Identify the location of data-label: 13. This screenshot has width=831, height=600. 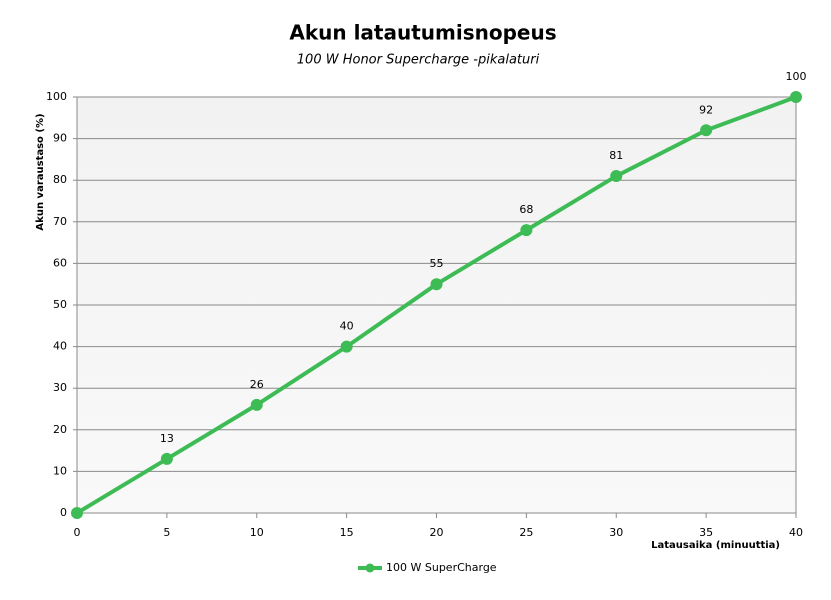
(167, 438).